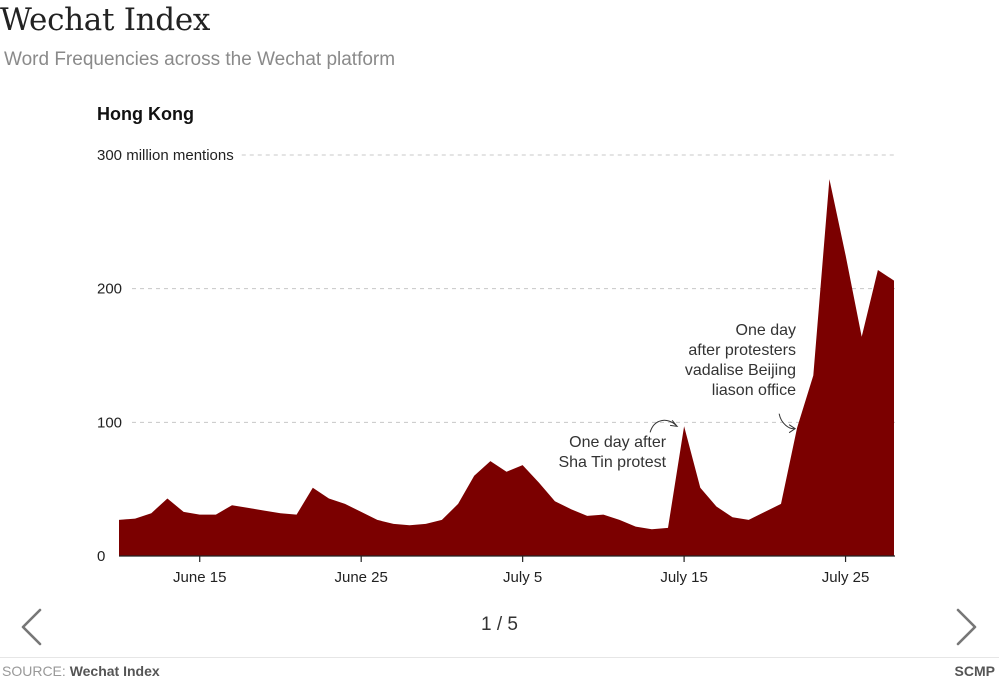 The image size is (999, 688). I want to click on x-tick-label: June 15, so click(199, 577).